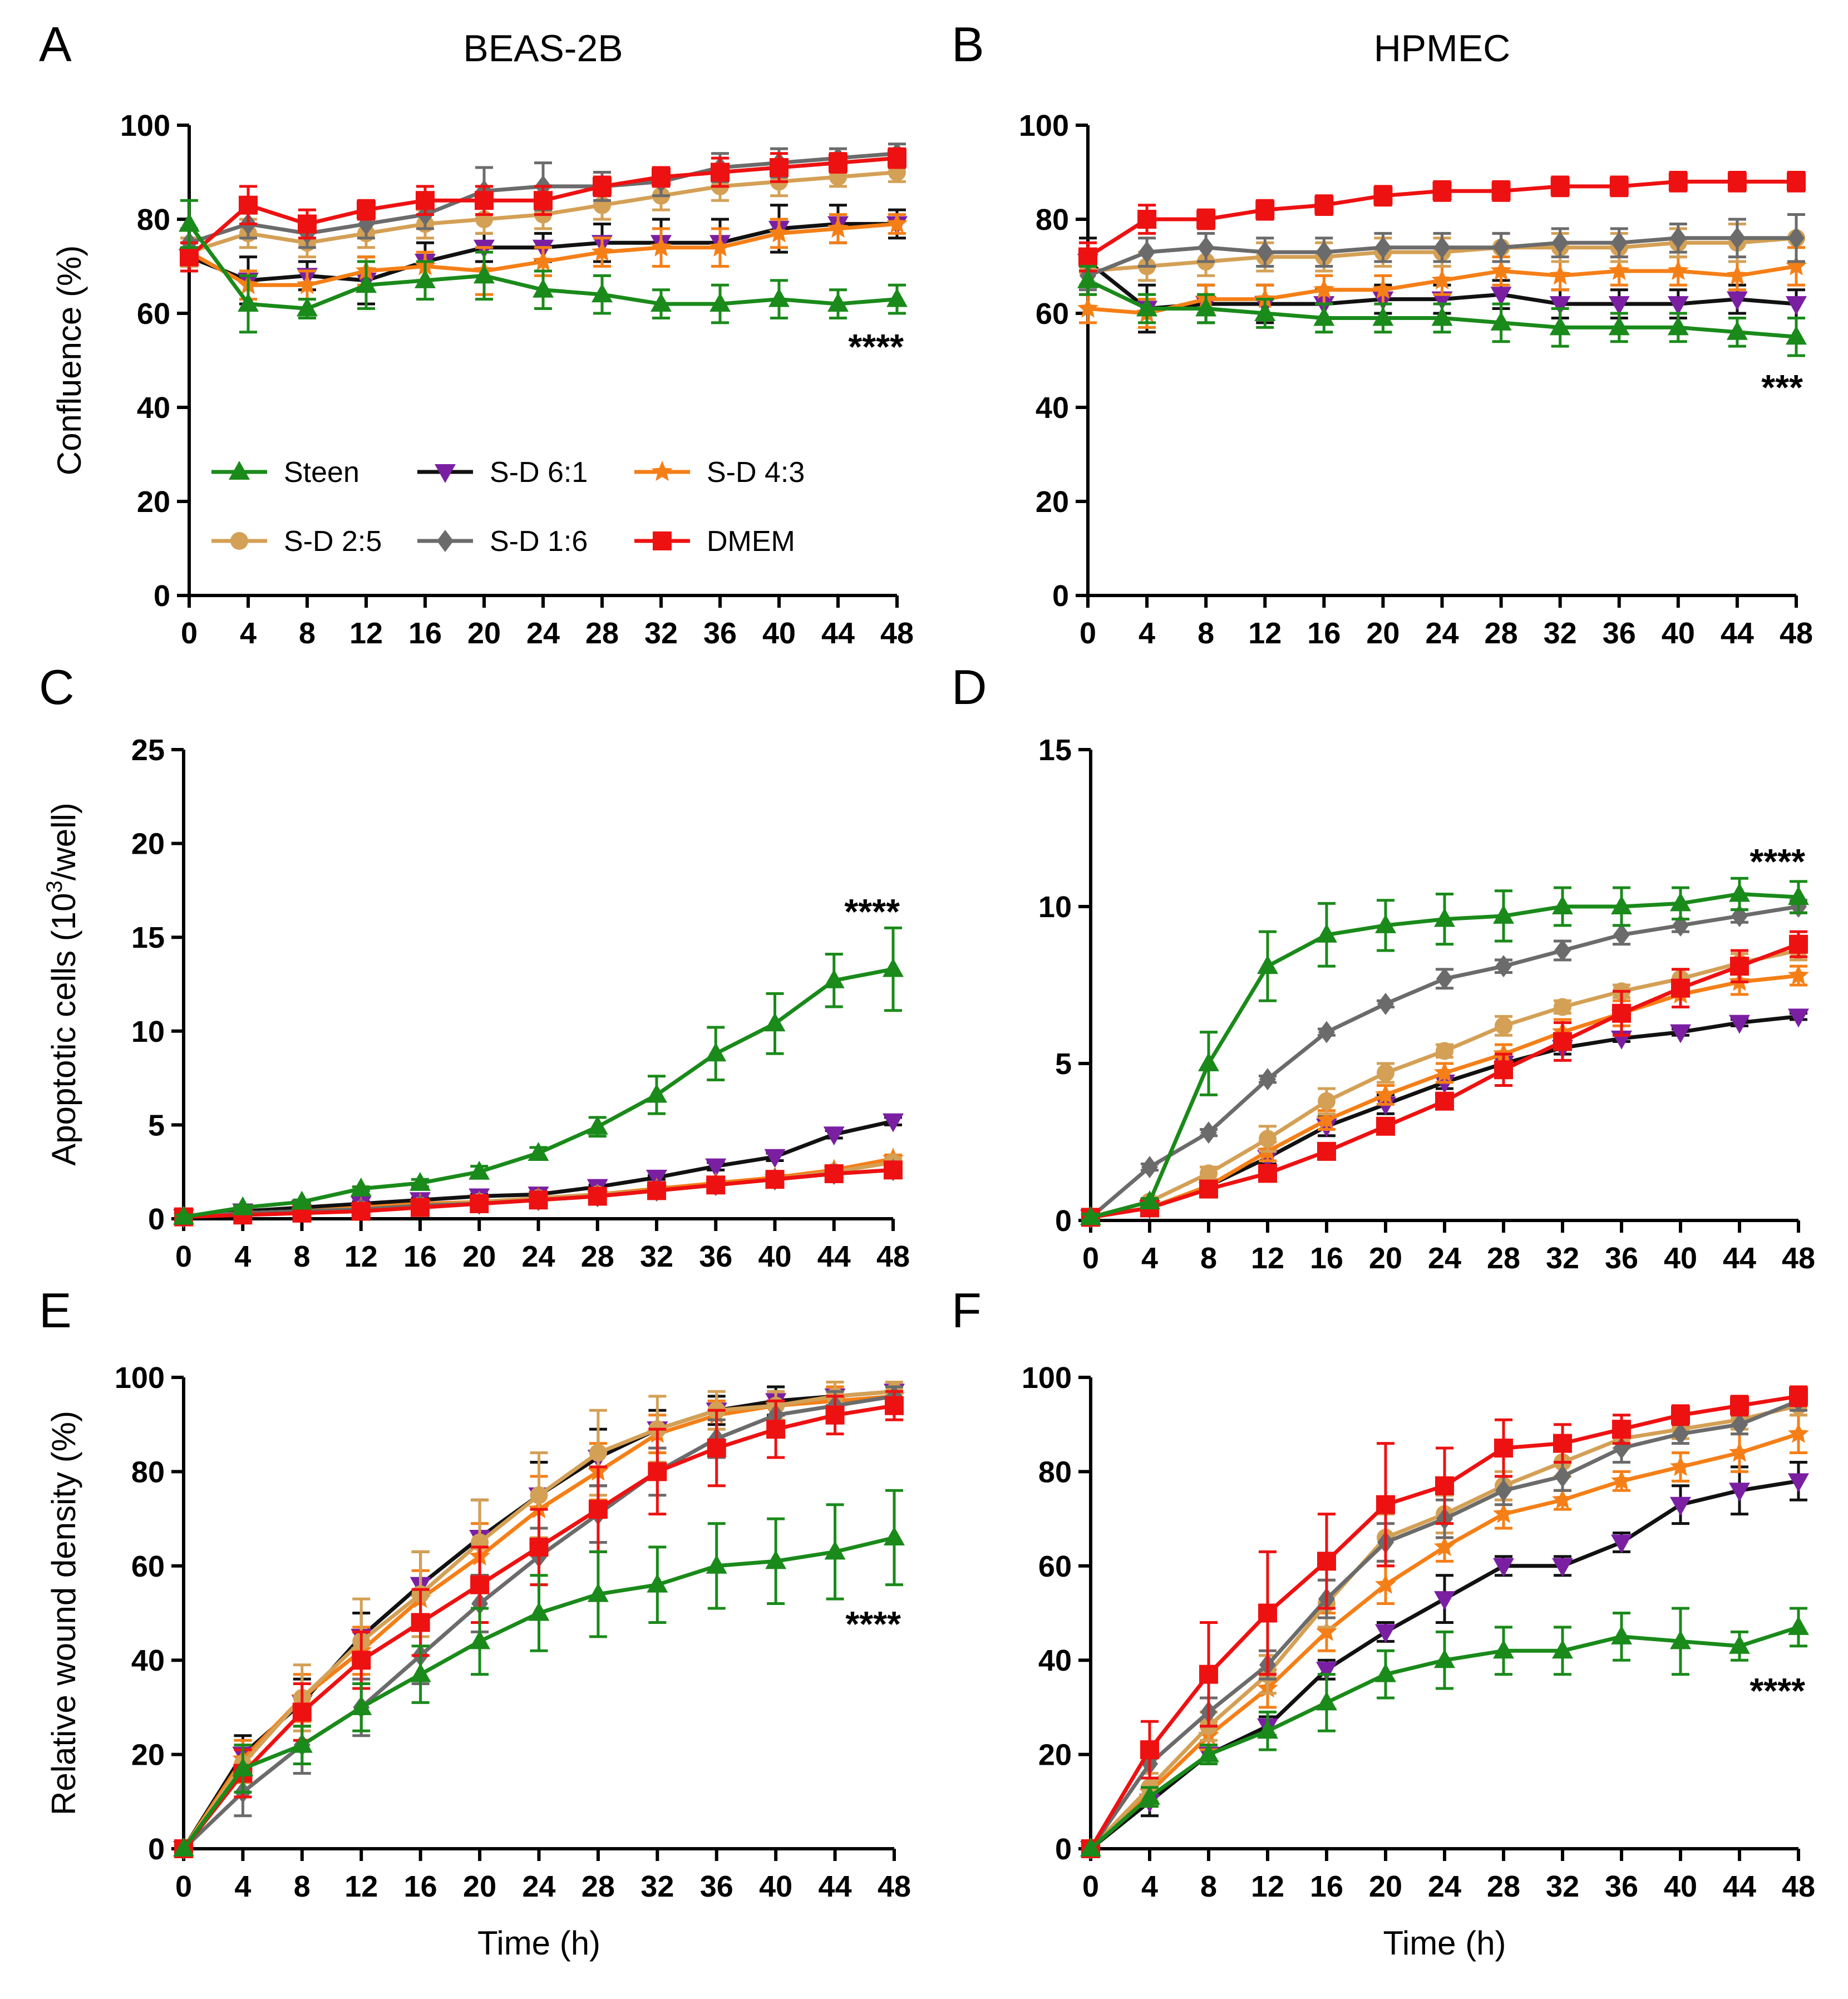 Image resolution: width=1848 pixels, height=1999 pixels. Describe the element at coordinates (539, 541) in the screenshot. I see `legend-label: S-D 1:6` at that location.